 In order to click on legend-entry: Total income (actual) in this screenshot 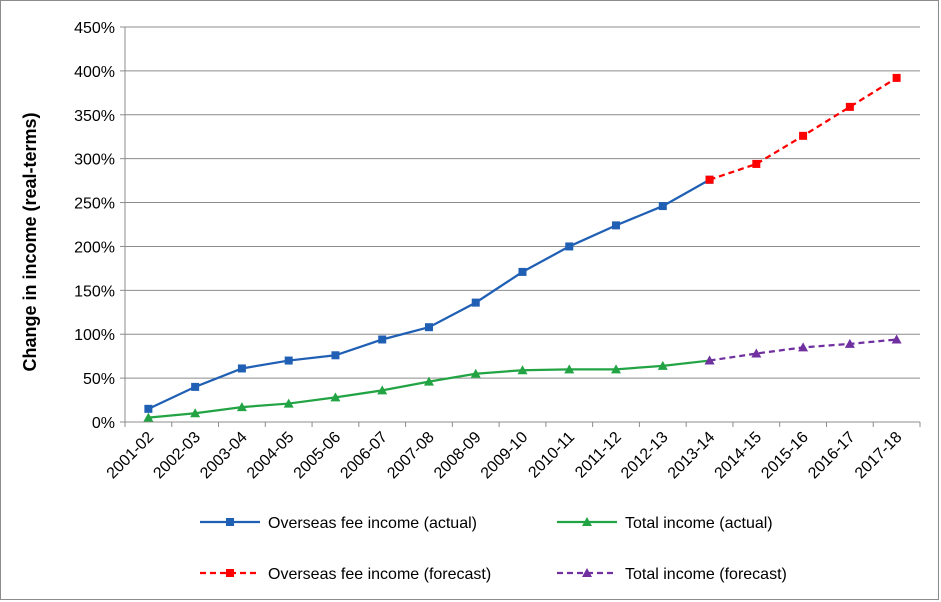, I will do `click(665, 523)`.